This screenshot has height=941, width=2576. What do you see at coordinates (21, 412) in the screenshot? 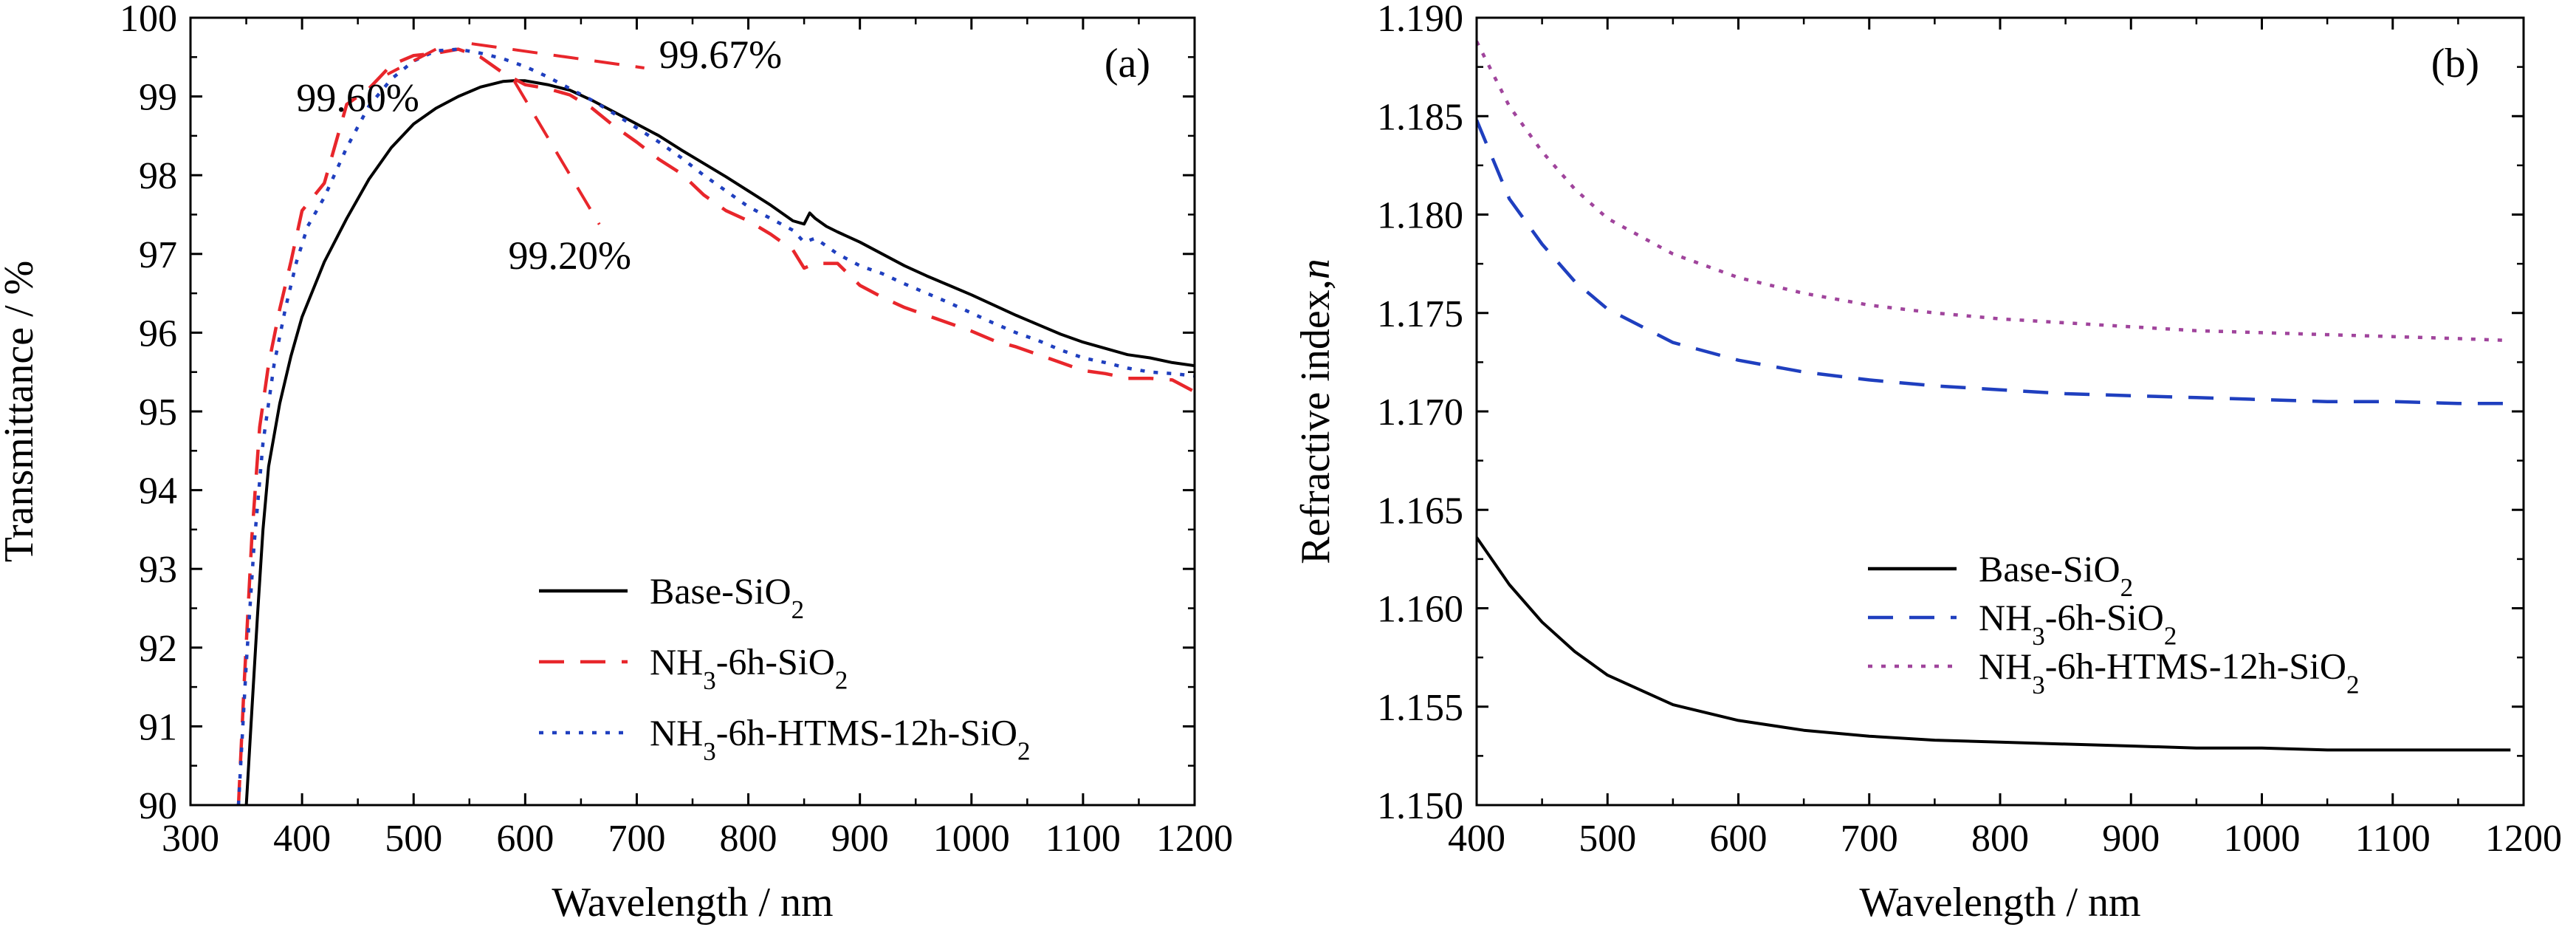
I see `y-axis-title: Transmittance / %` at bounding box center [21, 412].